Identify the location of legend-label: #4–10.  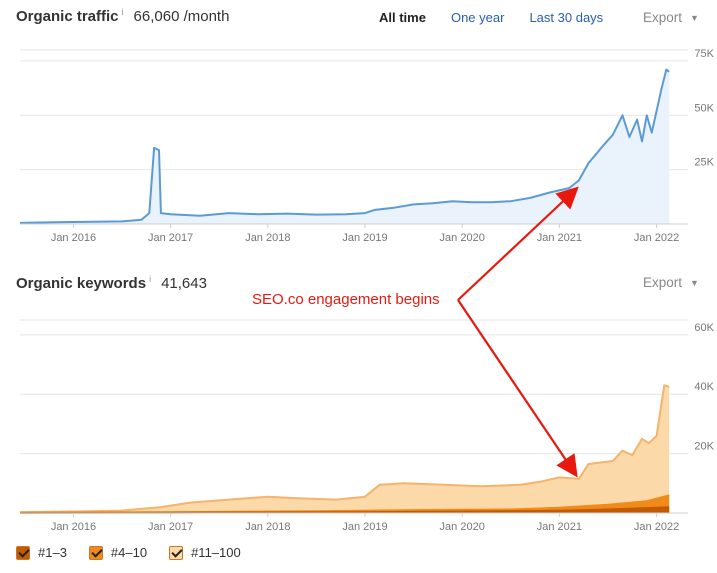
(129, 552).